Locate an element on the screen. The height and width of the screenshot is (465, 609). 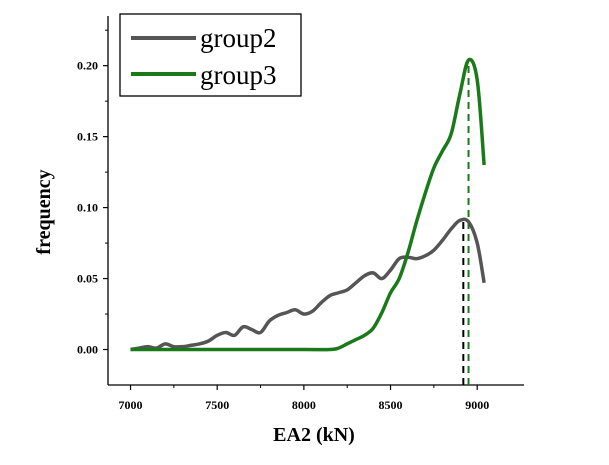
y-tick-label: 0.00 is located at coordinates (87, 350).